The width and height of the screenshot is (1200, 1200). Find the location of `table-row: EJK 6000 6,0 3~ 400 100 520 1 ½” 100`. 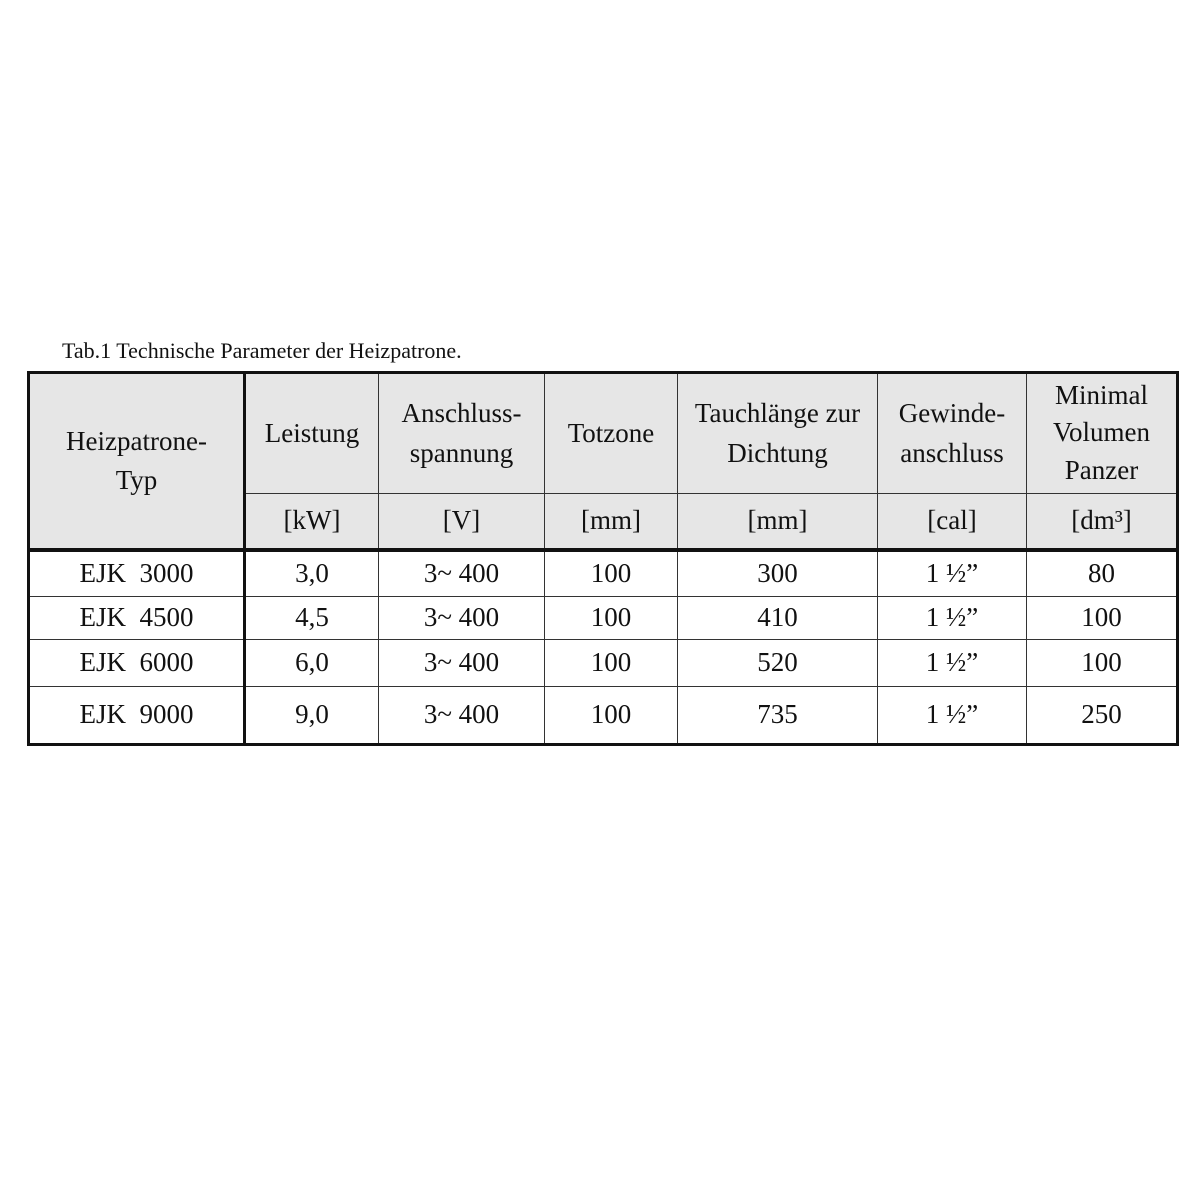

table-row: EJK 6000 6,0 3~ 400 100 520 1 ½” 100 is located at coordinates (603, 663).